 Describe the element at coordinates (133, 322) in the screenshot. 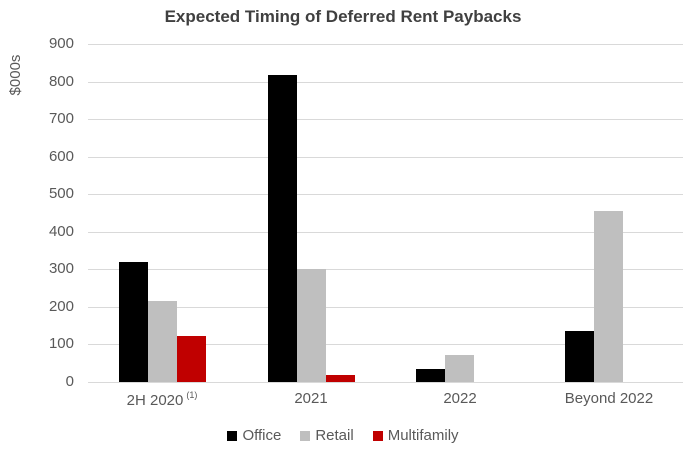

I see `bar-office-2h-2020` at that location.